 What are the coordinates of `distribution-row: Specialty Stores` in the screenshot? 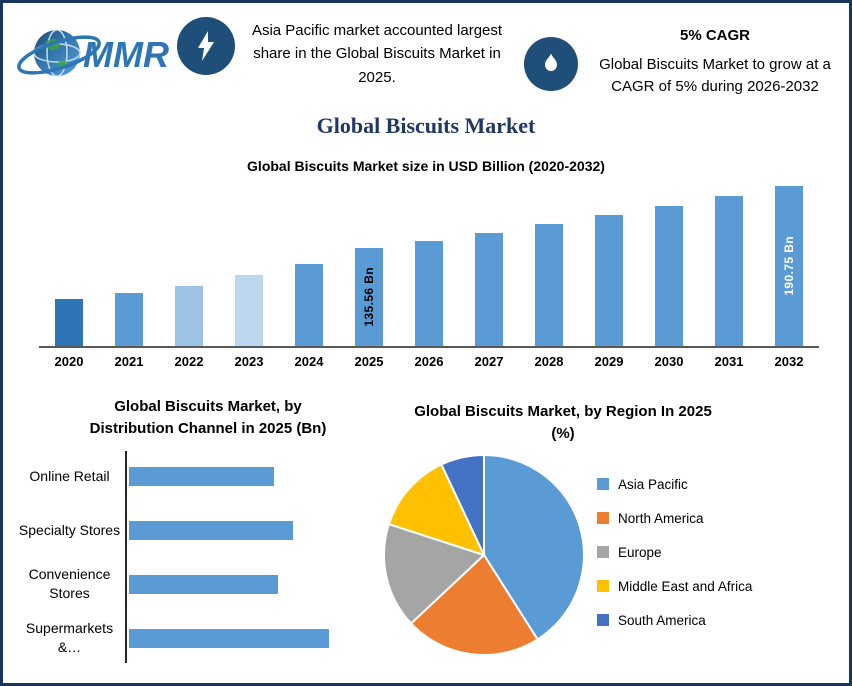 It's located at (190, 530).